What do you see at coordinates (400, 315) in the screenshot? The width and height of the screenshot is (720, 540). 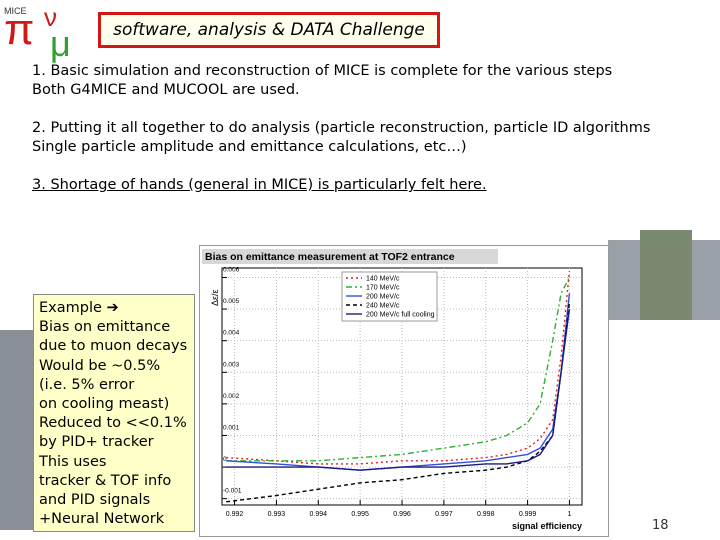 I see `legend-label: 200 MeV/c full cooling` at bounding box center [400, 315].